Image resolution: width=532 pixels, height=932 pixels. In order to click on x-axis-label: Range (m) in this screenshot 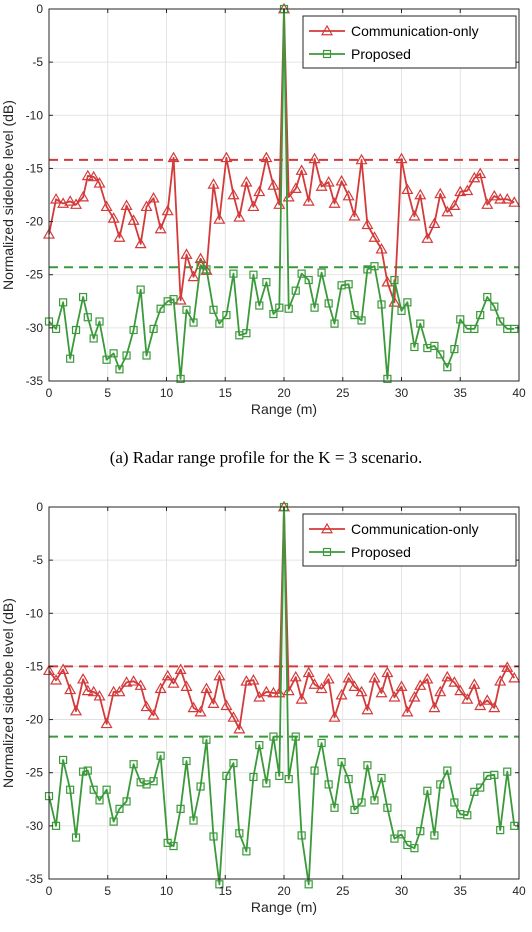, I will do `click(284, 907)`.